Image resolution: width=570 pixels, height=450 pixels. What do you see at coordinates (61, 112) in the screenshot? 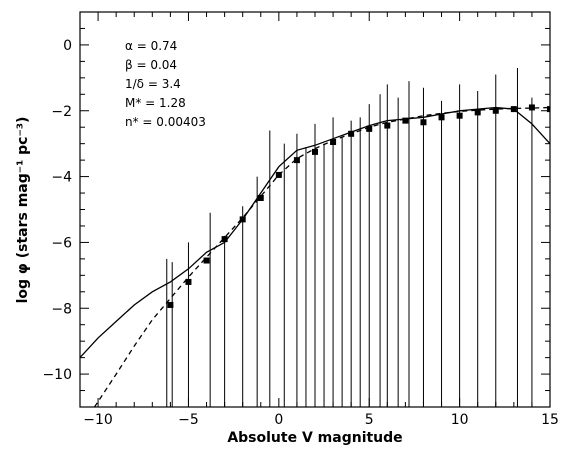
I see `y-tick-label: −2` at bounding box center [61, 112].